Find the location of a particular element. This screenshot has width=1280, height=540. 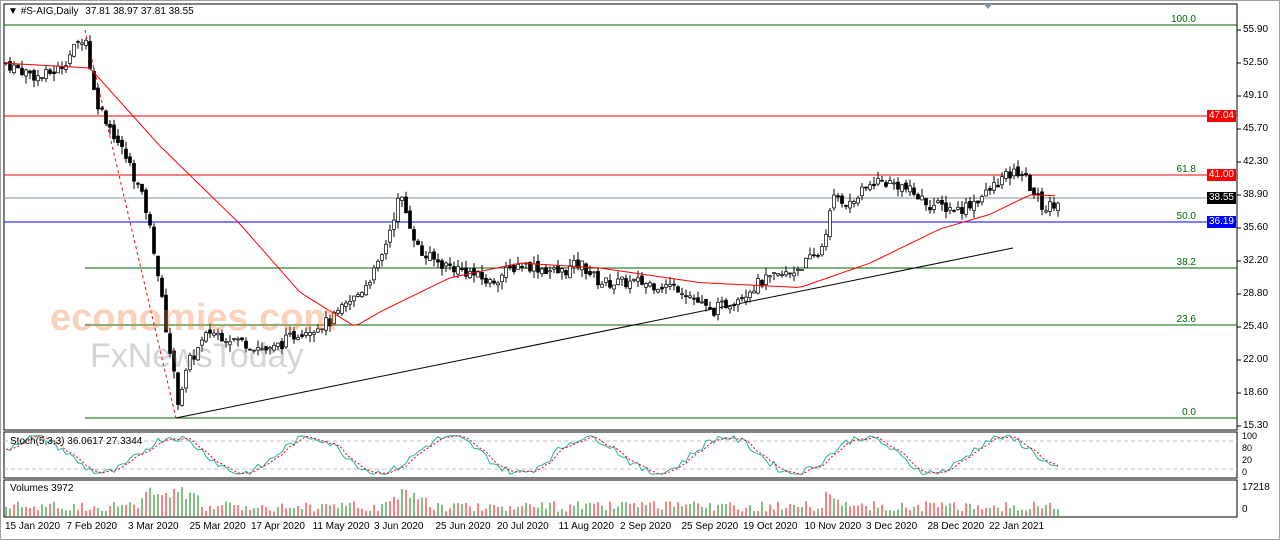

price-axis-label: 15.30 is located at coordinates (1256, 425).